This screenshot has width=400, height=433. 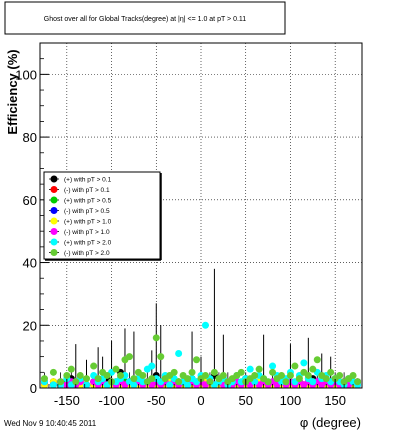 What do you see at coordinates (335, 400) in the screenshot?
I see `x-tick-label: 150` at bounding box center [335, 400].